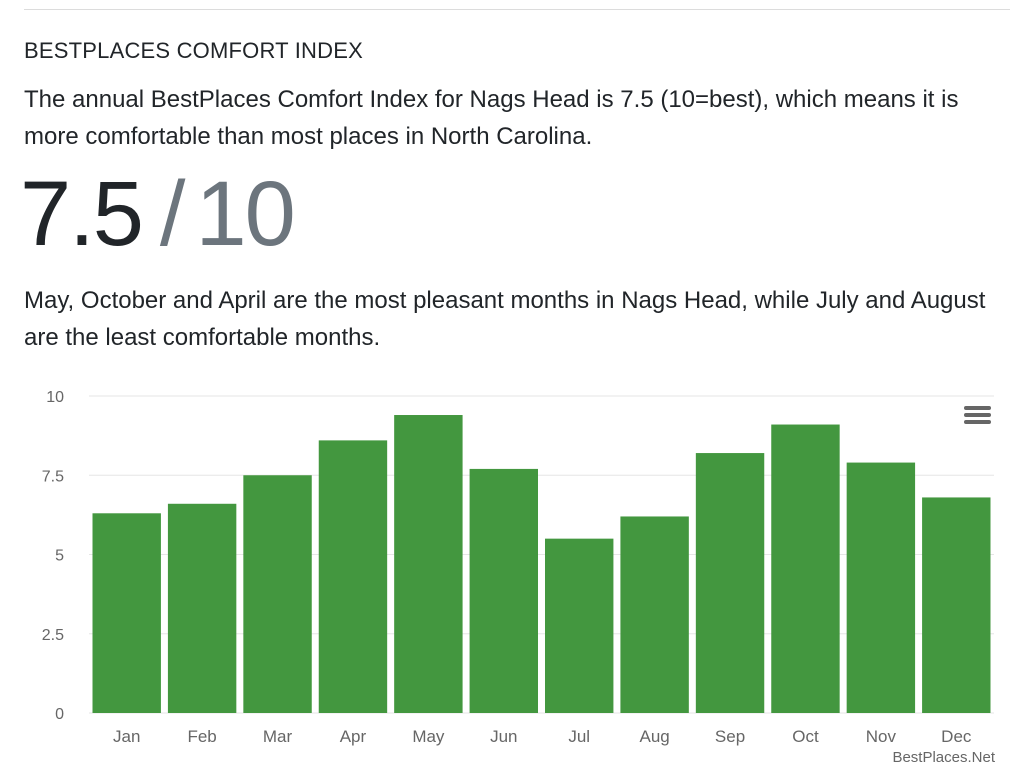 The width and height of the screenshot is (1024, 778). I want to click on score-value: 7.5, so click(82, 214).